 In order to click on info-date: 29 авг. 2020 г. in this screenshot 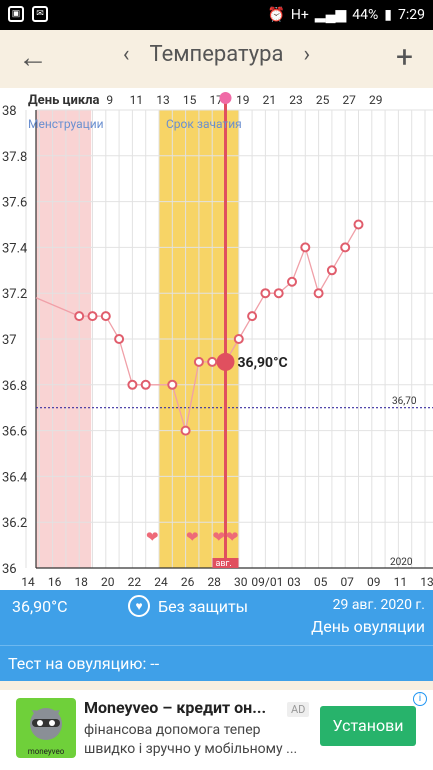, I will do `click(378, 605)`.